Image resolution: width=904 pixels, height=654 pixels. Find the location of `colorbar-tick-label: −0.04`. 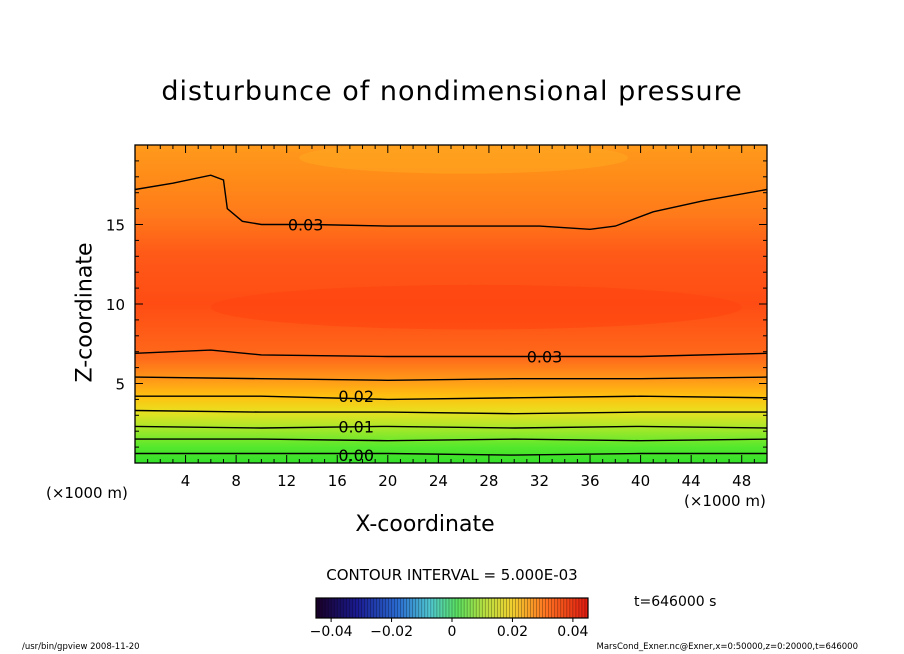

colorbar-tick-label: −0.04 is located at coordinates (331, 632).